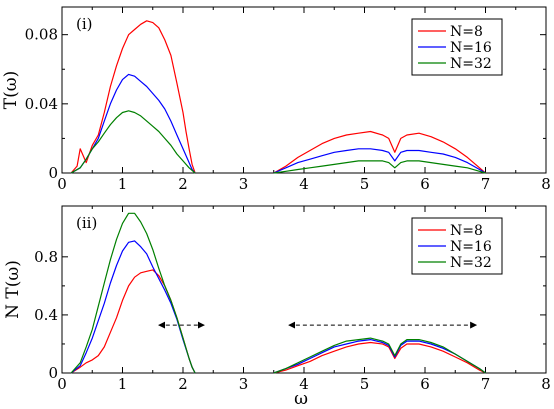  I want to click on y-tick-label: 0.04, so click(41, 104).